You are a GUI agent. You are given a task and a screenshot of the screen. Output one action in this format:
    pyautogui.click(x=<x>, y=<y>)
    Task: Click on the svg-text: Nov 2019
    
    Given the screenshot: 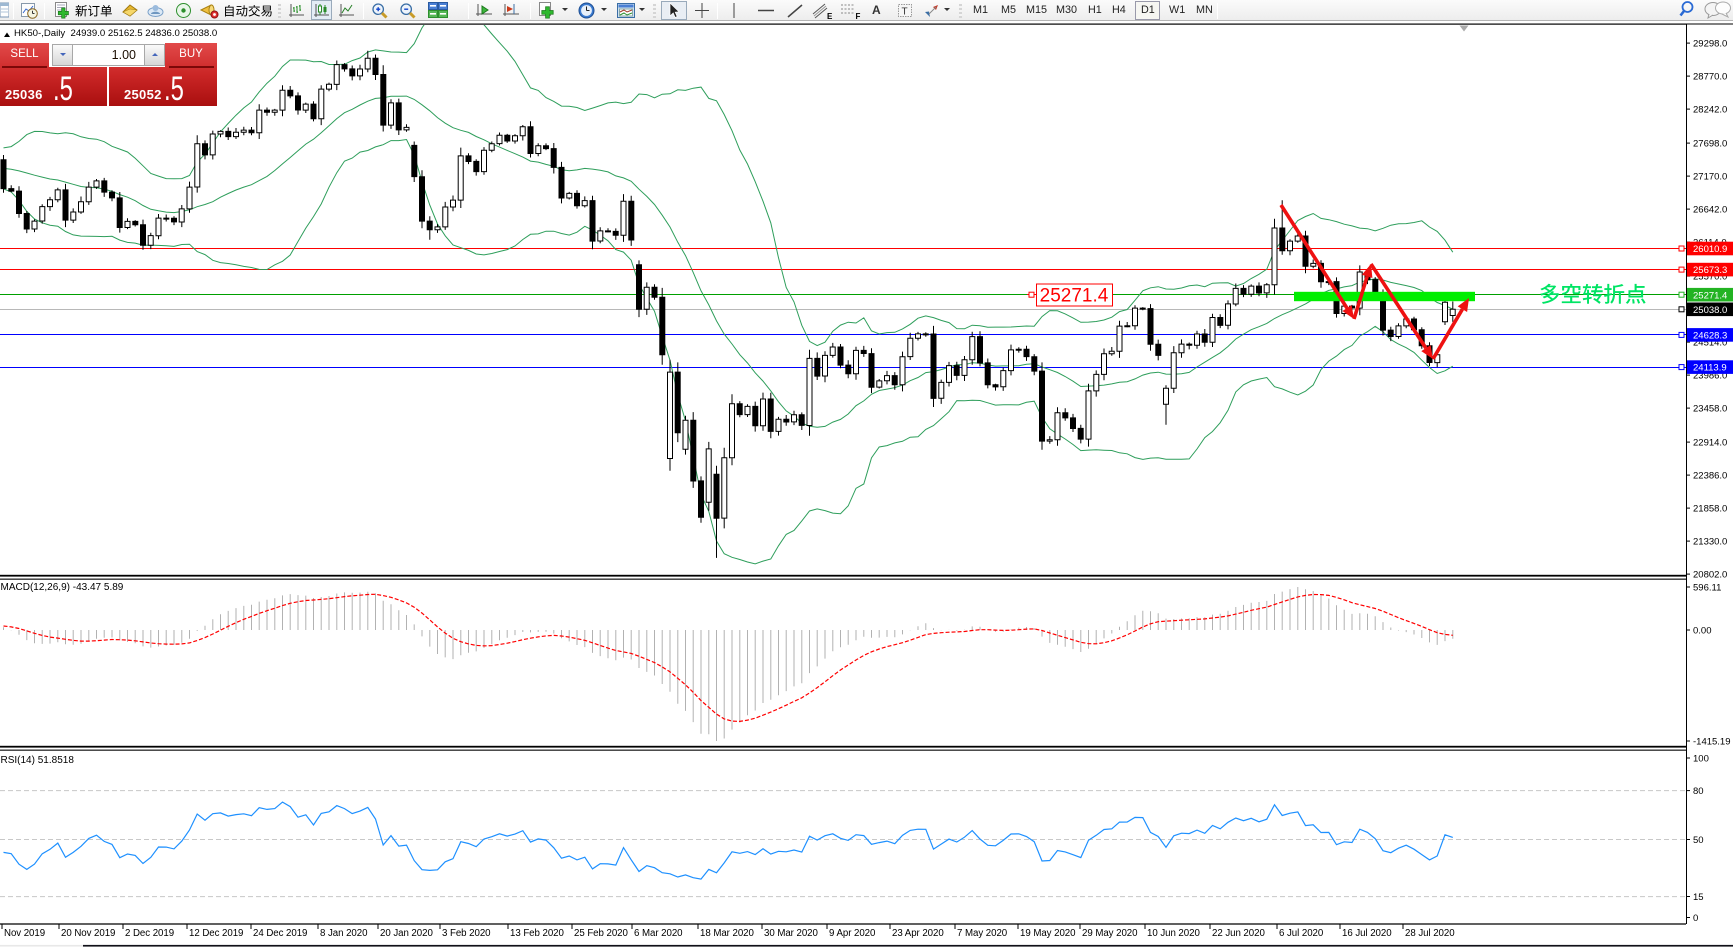 What is the action you would take?
    pyautogui.click(x=24, y=933)
    